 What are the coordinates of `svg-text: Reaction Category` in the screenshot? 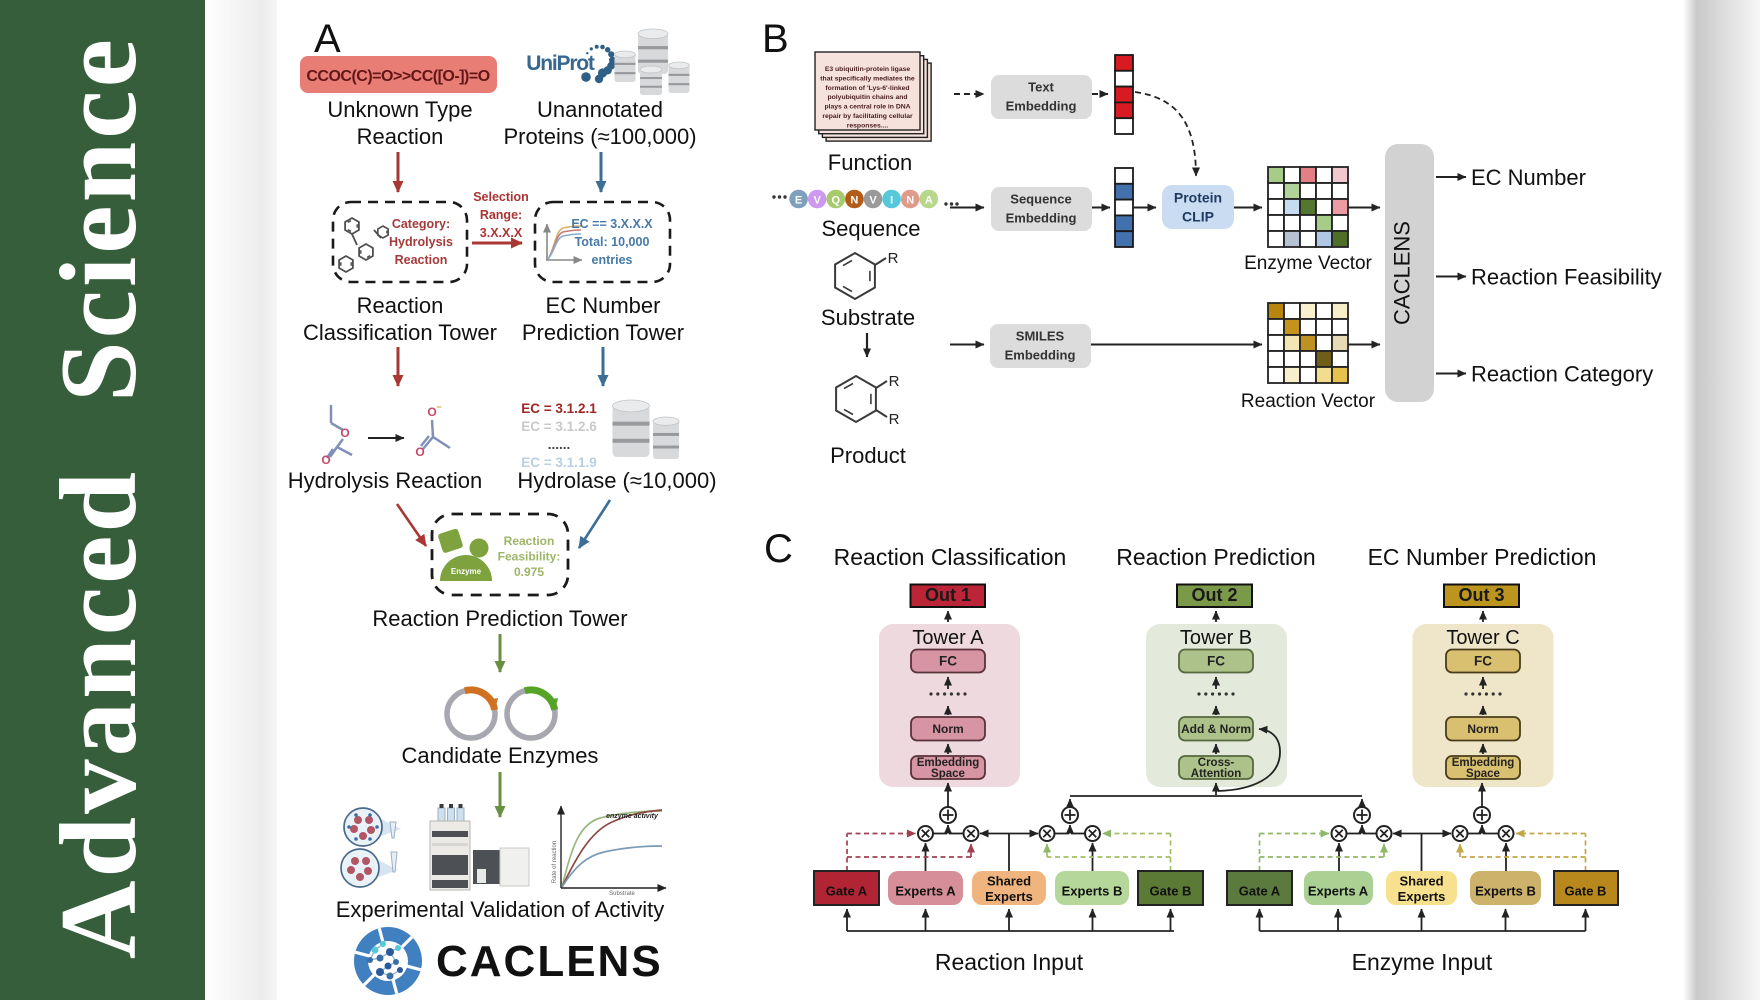 It's located at (1562, 374).